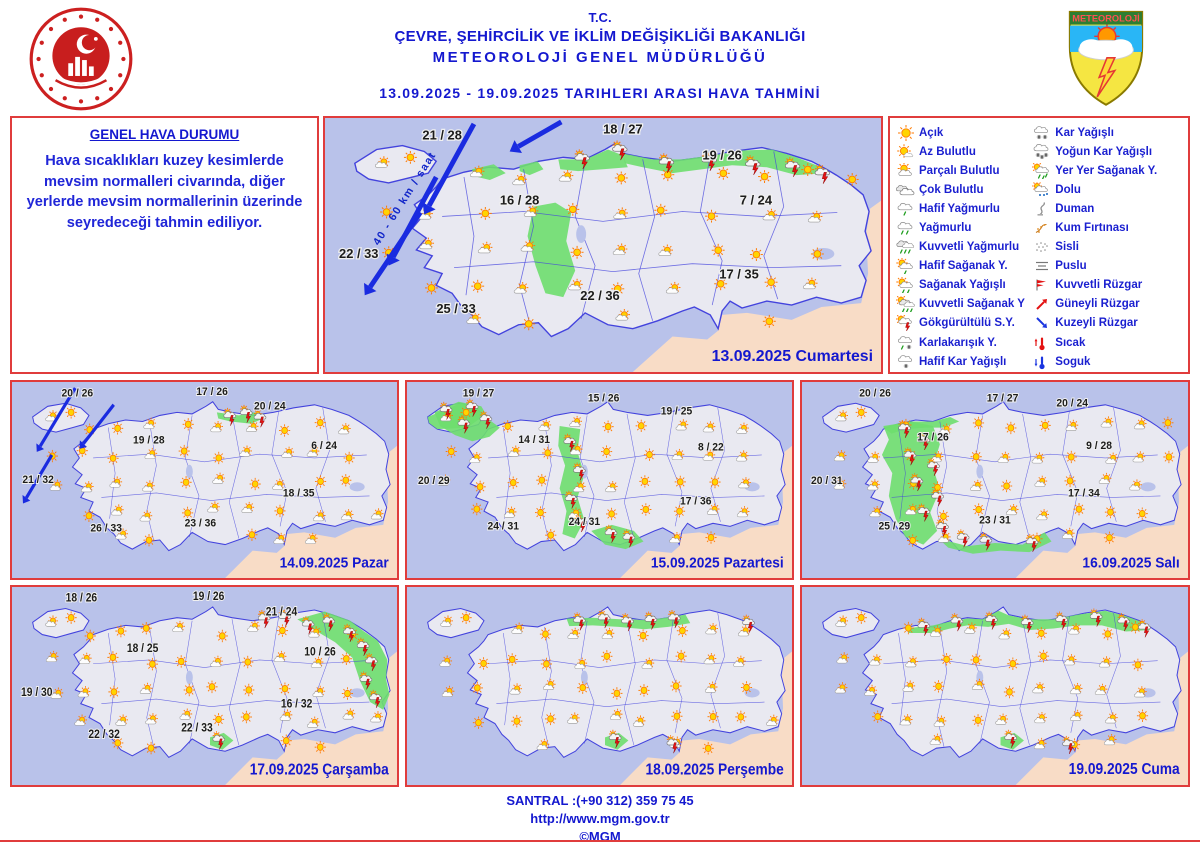 This screenshot has height=846, width=1200. I want to click on guneyli-ruzgar-icon, so click(1042, 304).